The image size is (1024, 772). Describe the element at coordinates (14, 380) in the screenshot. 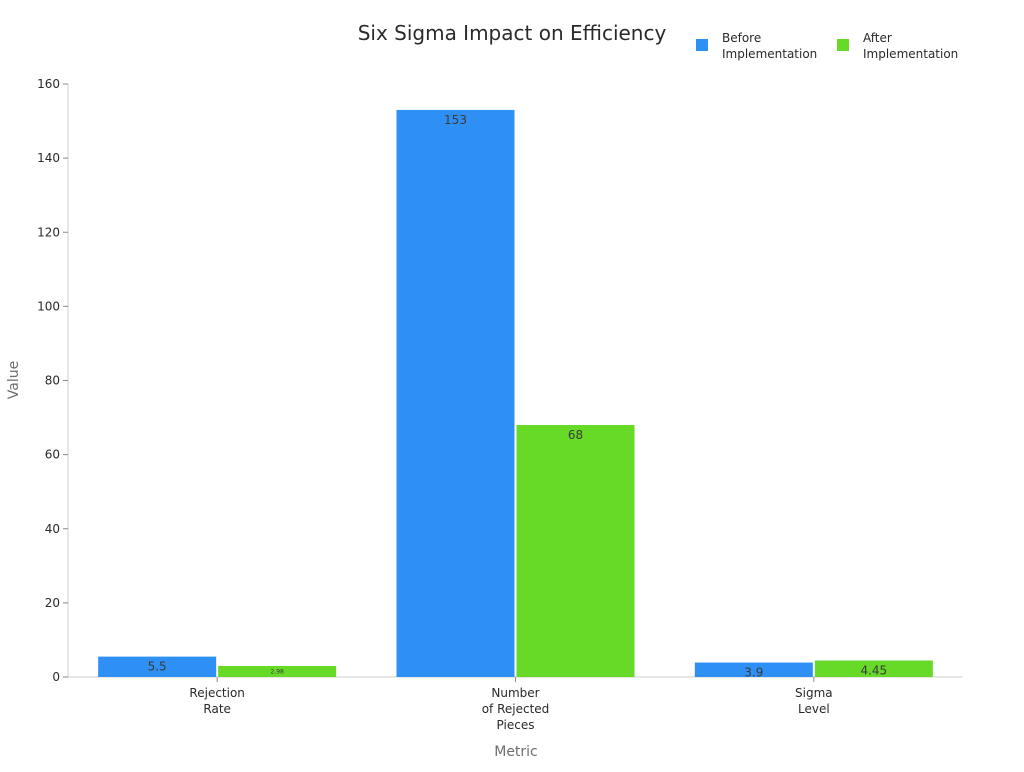

I see `y-axis-title: Value` at that location.